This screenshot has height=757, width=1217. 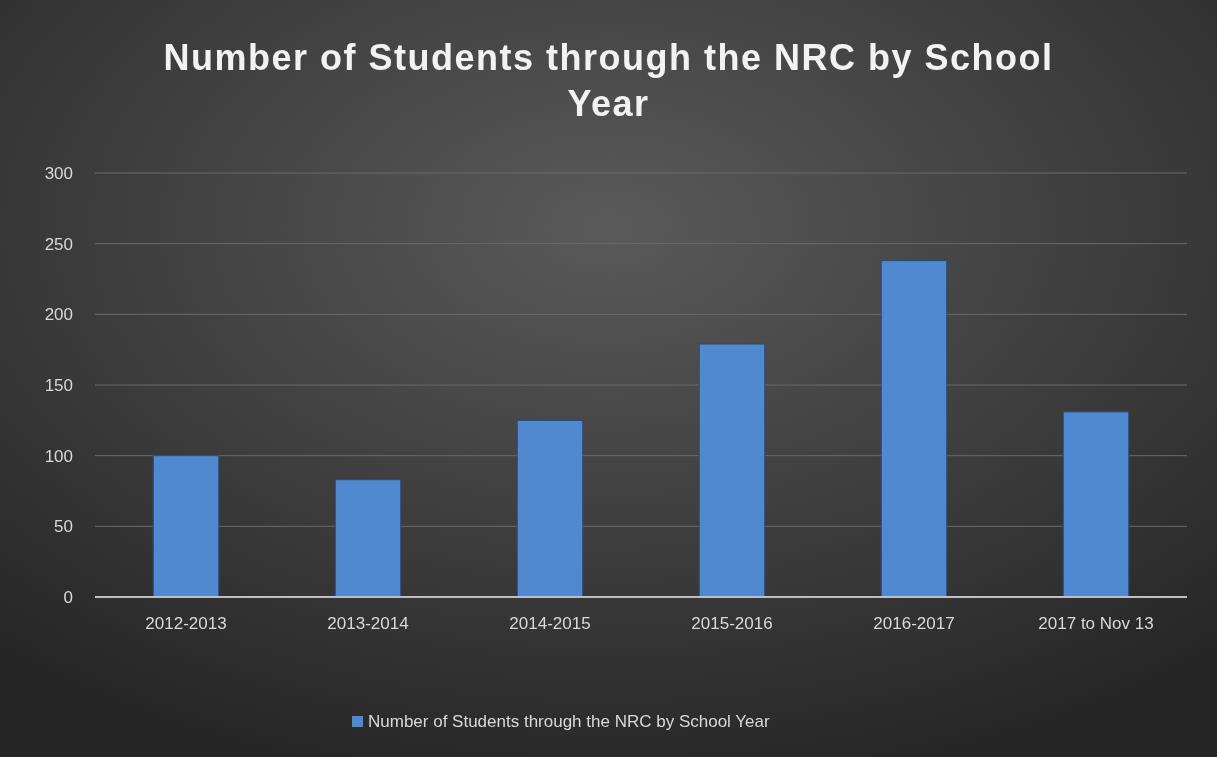 What do you see at coordinates (914, 623) in the screenshot?
I see `x-tick-label: 2016-2017` at bounding box center [914, 623].